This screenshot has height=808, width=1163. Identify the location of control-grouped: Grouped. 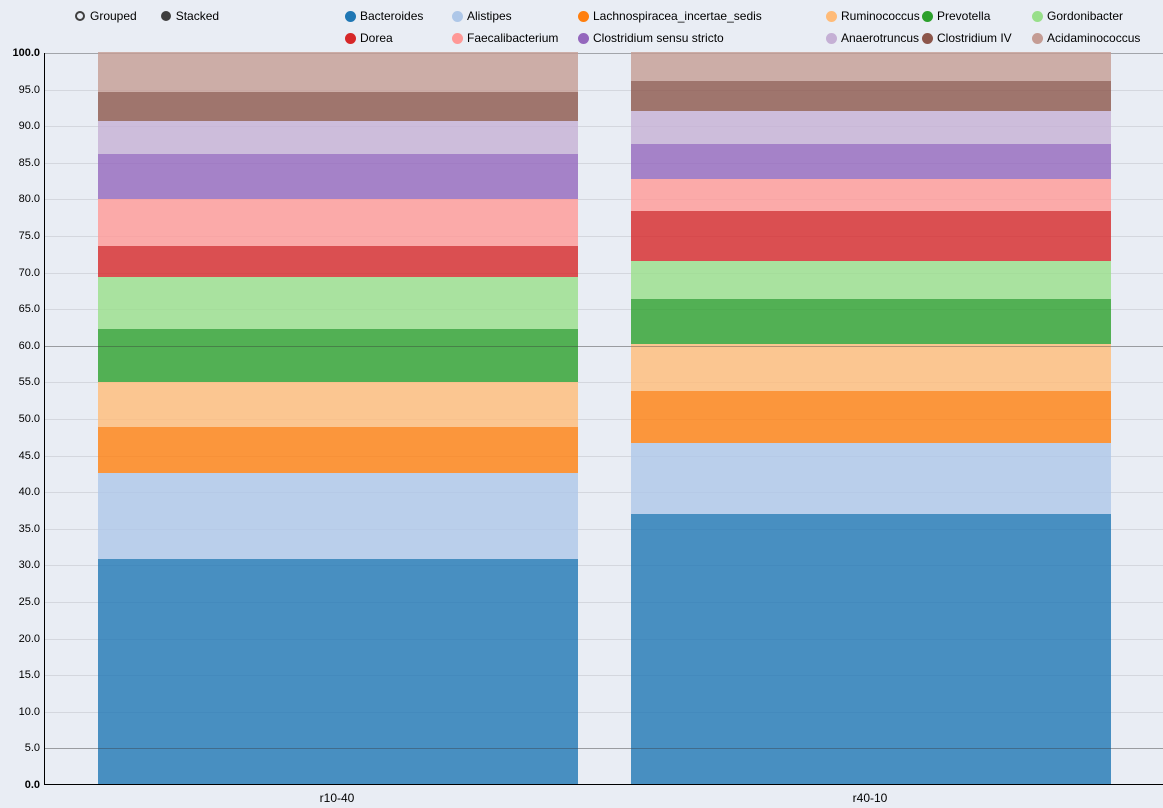
(106, 16).